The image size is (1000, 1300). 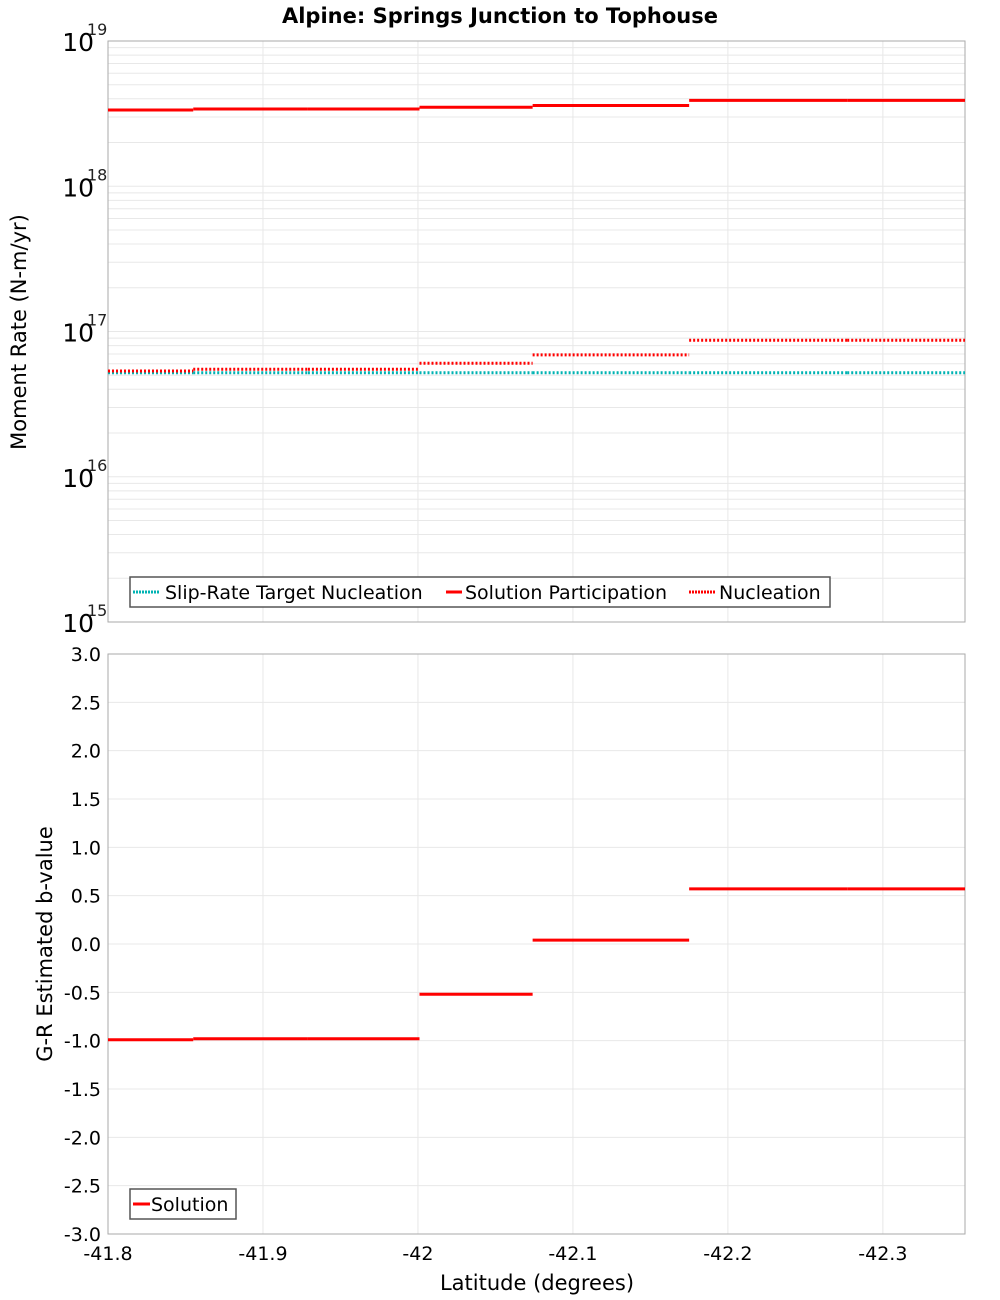 I want to click on y-tick-label: 0.0, so click(x=86, y=945).